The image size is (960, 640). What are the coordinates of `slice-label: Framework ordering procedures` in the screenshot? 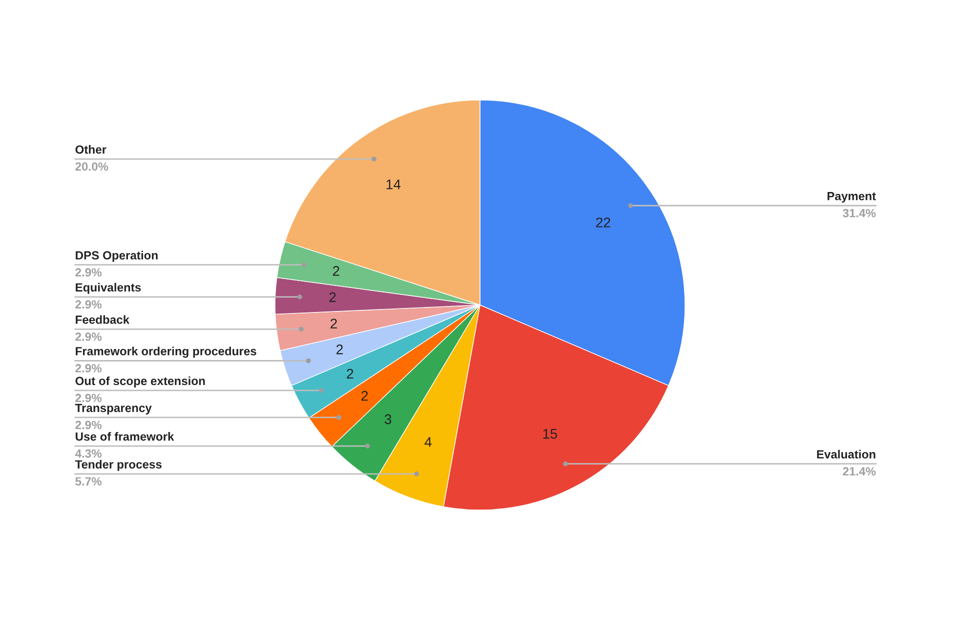 It's located at (166, 352).